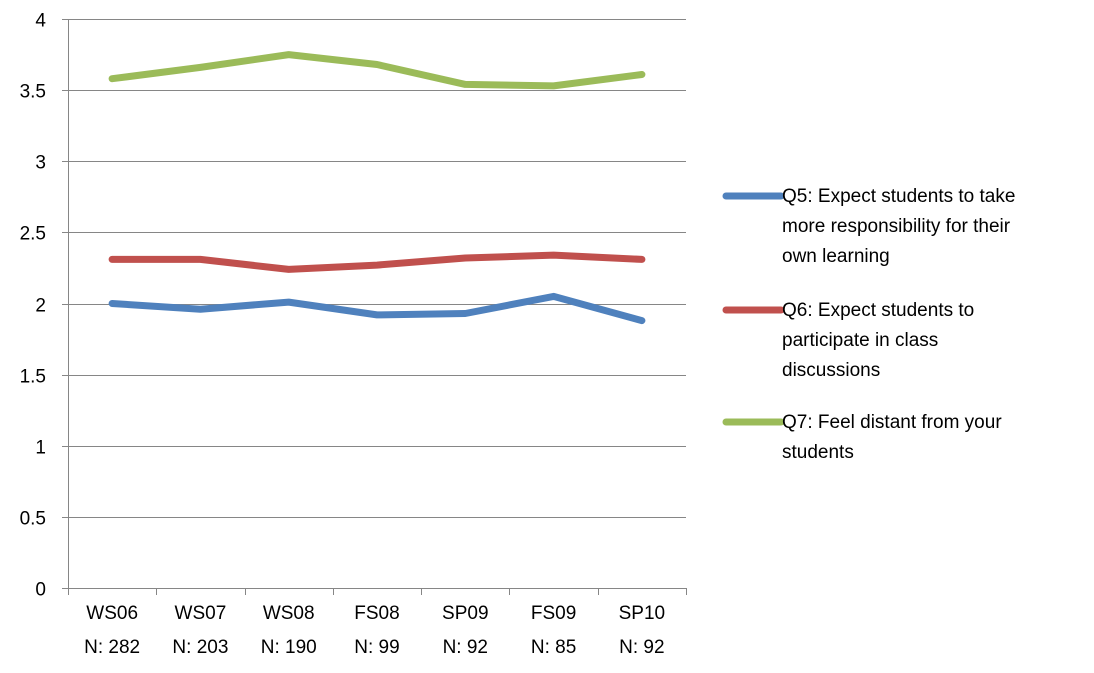  What do you see at coordinates (40, 590) in the screenshot?
I see `y-tick-label: 0` at bounding box center [40, 590].